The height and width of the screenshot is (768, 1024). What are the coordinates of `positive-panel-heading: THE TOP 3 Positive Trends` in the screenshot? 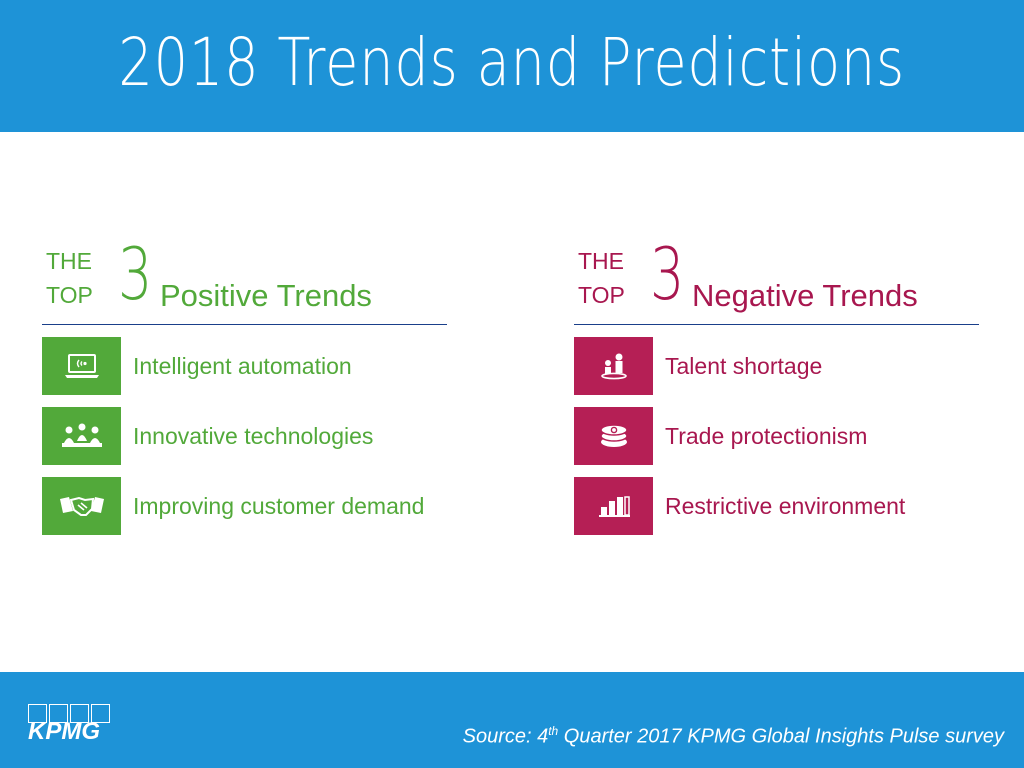 It's located at (269, 279).